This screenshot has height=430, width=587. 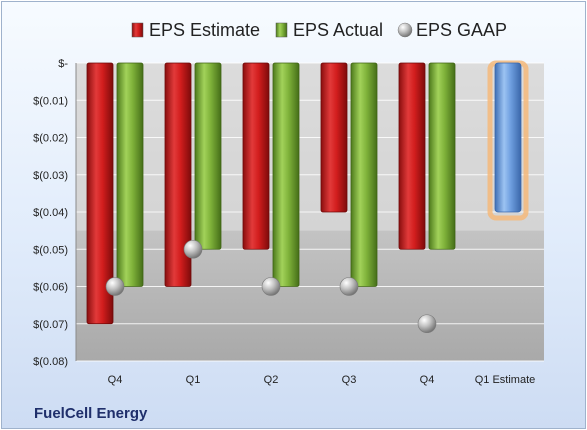 I want to click on x-axis-ticks: Q4 Q1 Q2 Q3 Q4 Q1 Estimate, so click(x=322, y=380).